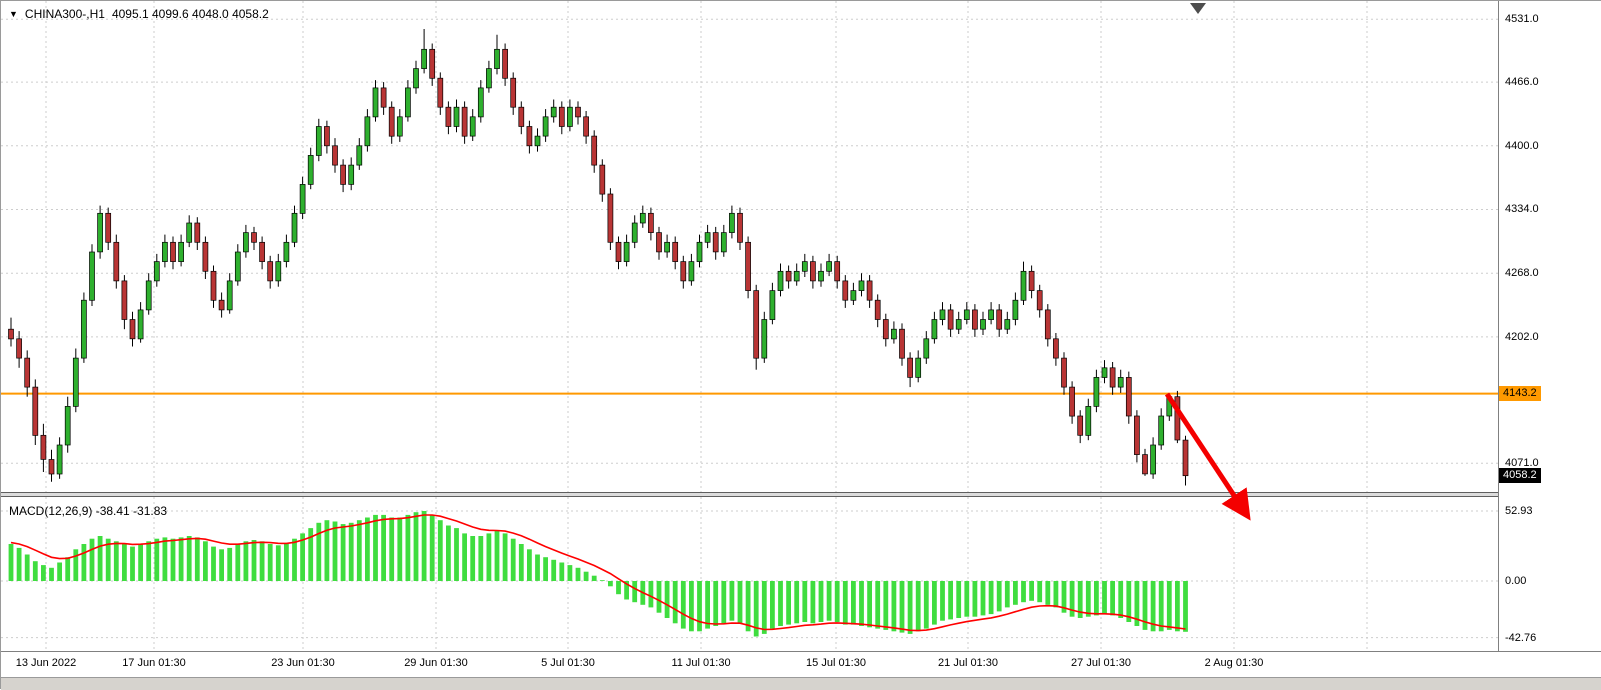  I want to click on time-axis-label: 21 Jul 01:30, so click(968, 663).